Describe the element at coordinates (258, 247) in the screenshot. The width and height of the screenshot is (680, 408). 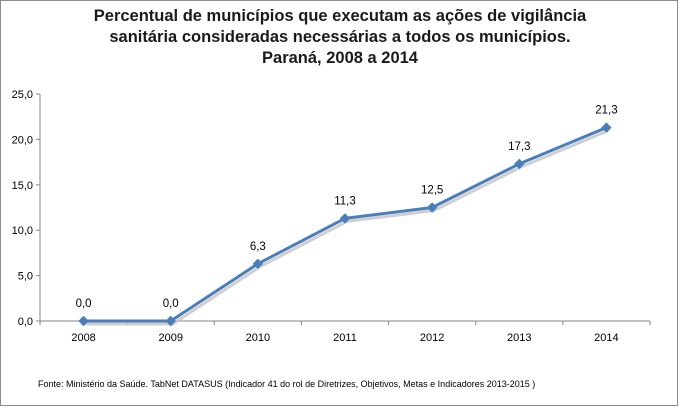
I see `data-label: 6,3` at that location.